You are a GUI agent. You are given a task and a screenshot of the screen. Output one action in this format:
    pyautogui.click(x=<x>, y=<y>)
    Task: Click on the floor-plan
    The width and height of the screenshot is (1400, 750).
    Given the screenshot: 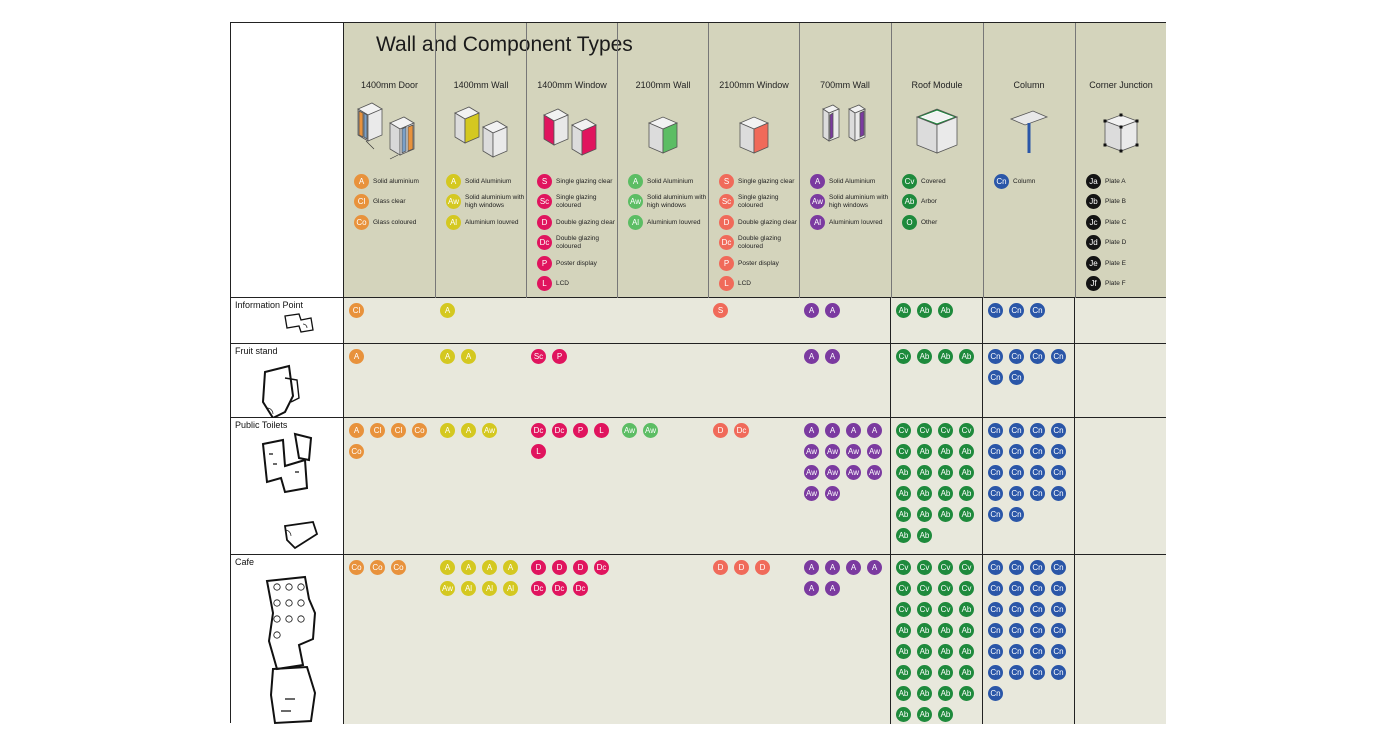 What is the action you would take?
    pyautogui.click(x=294, y=651)
    